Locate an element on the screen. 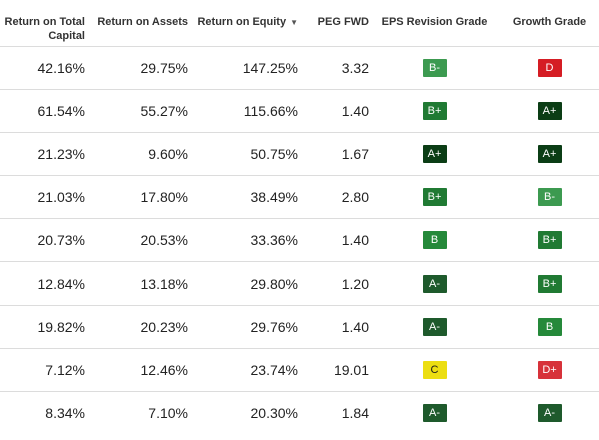 The width and height of the screenshot is (599, 440). cell-return-on-assets: 20.53% is located at coordinates (164, 240).